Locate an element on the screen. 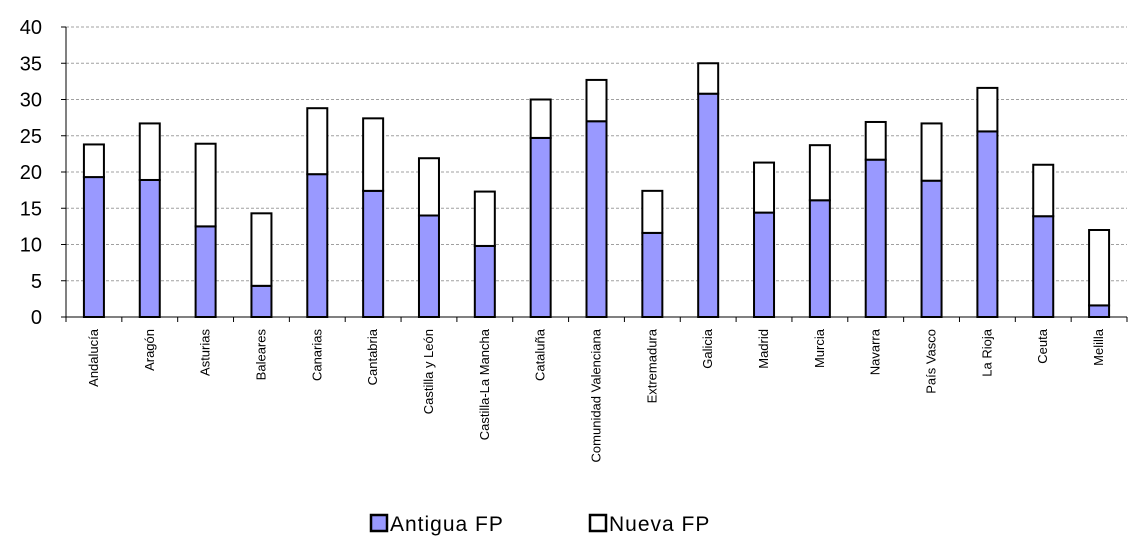 This screenshot has width=1133, height=538. category-label: Andalucía is located at coordinates (93, 357).